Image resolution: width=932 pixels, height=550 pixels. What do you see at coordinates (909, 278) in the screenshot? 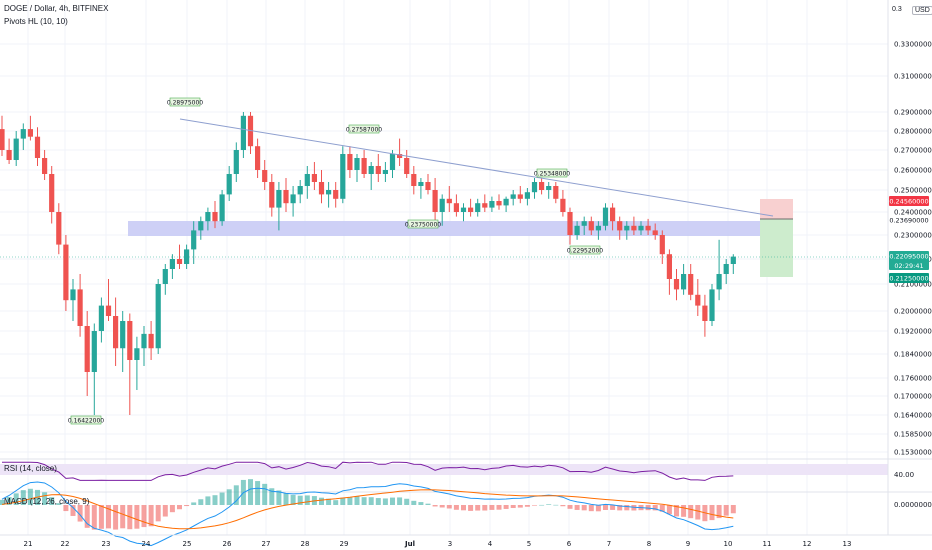
I see `take-profit-tag: 0.21250000` at bounding box center [909, 278].